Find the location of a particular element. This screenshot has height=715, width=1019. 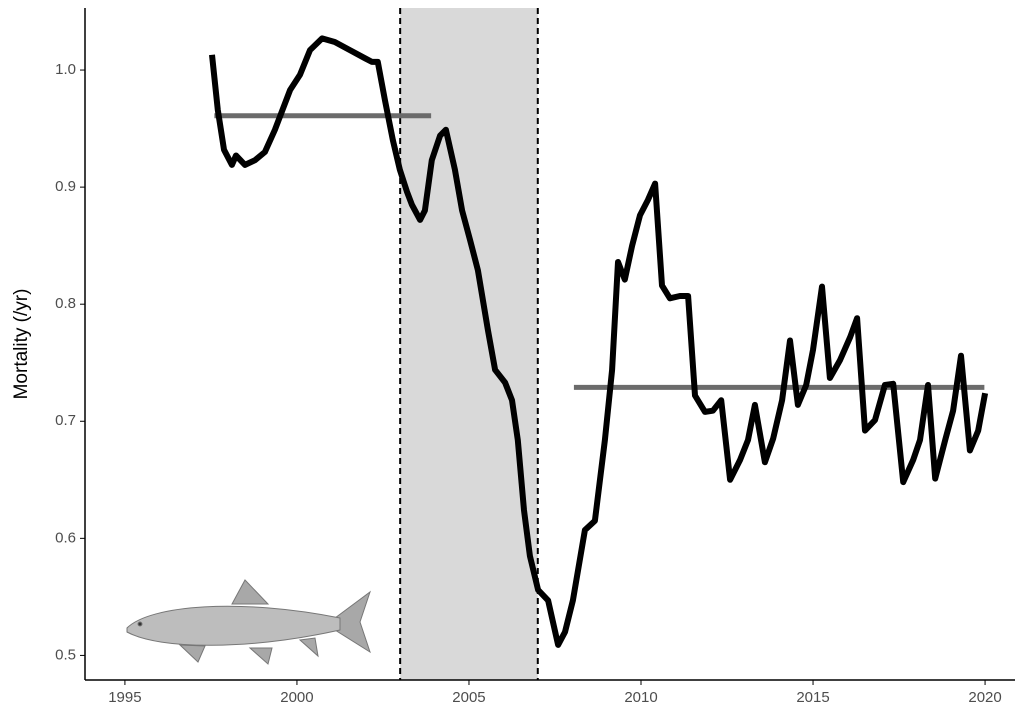

x-tick-label: 1995 is located at coordinates (124, 697).